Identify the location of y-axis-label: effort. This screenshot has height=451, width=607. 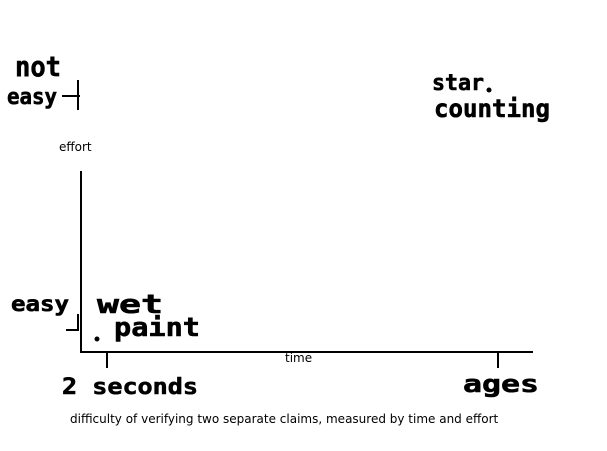
(75, 147).